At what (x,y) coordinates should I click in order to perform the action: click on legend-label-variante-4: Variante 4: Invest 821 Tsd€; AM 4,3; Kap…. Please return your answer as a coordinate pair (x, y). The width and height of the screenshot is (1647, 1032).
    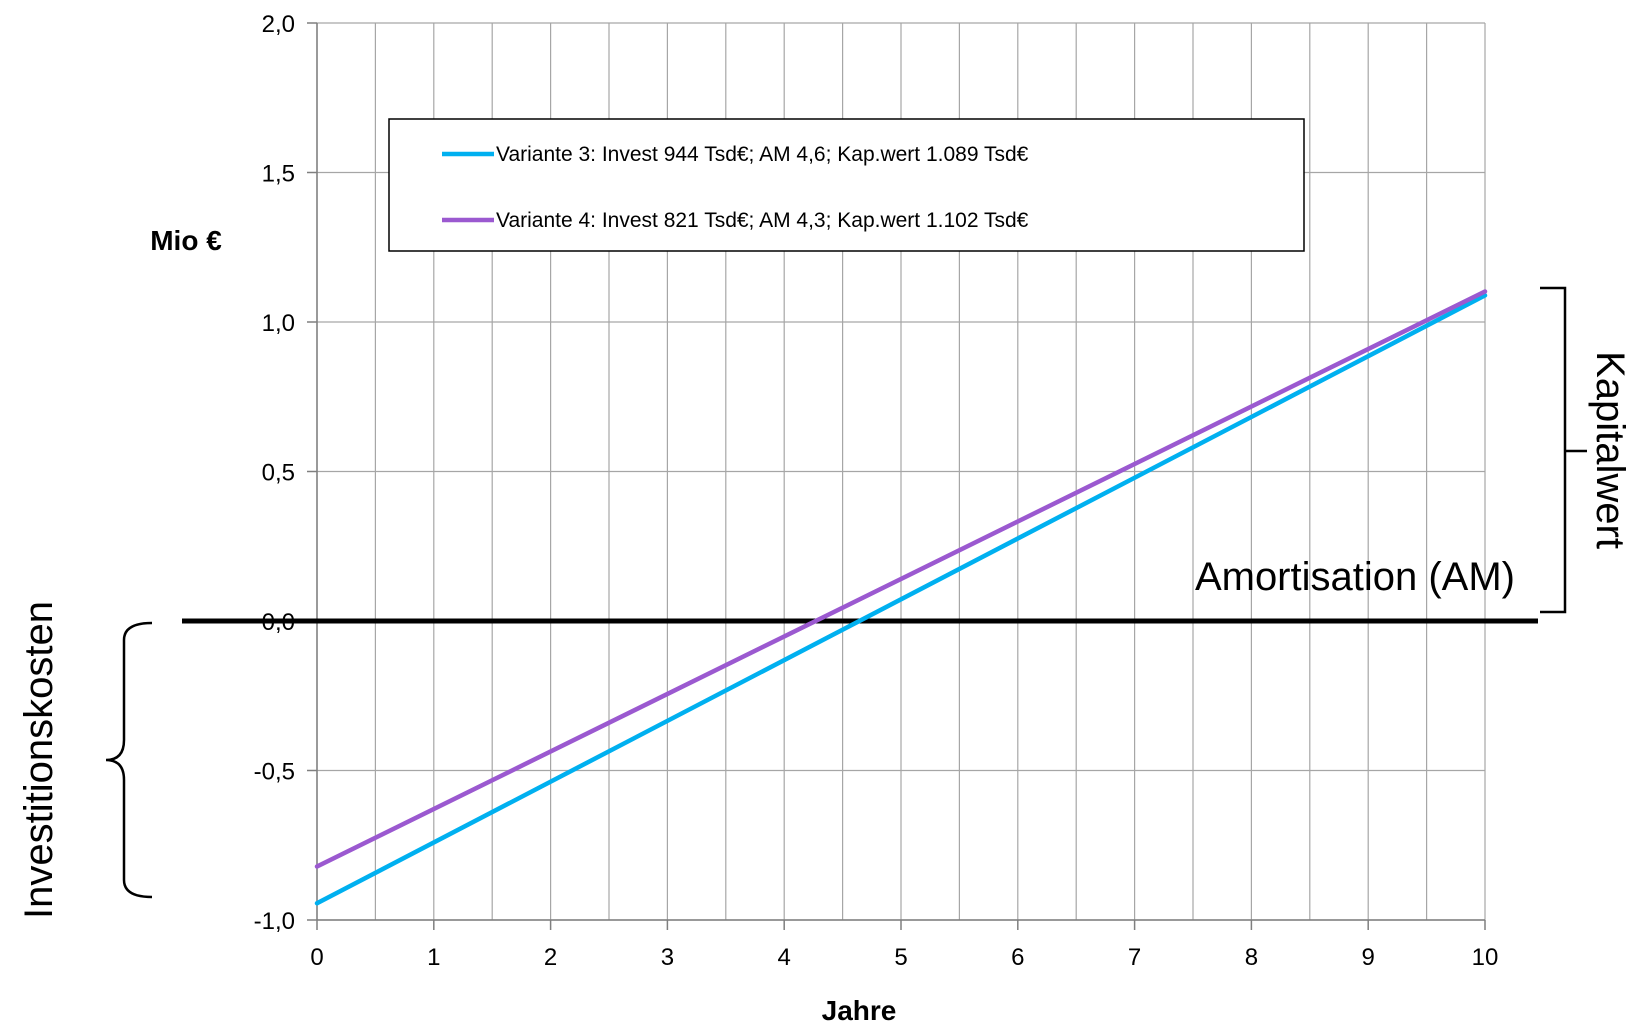
    Looking at the image, I should click on (762, 220).